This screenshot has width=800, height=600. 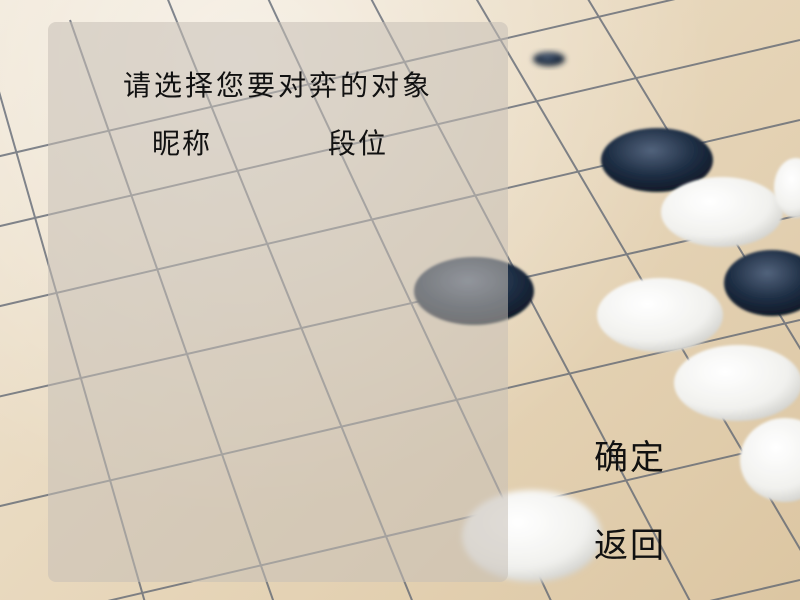 What do you see at coordinates (358, 143) in the screenshot?
I see `rank-column-header: 段位` at bounding box center [358, 143].